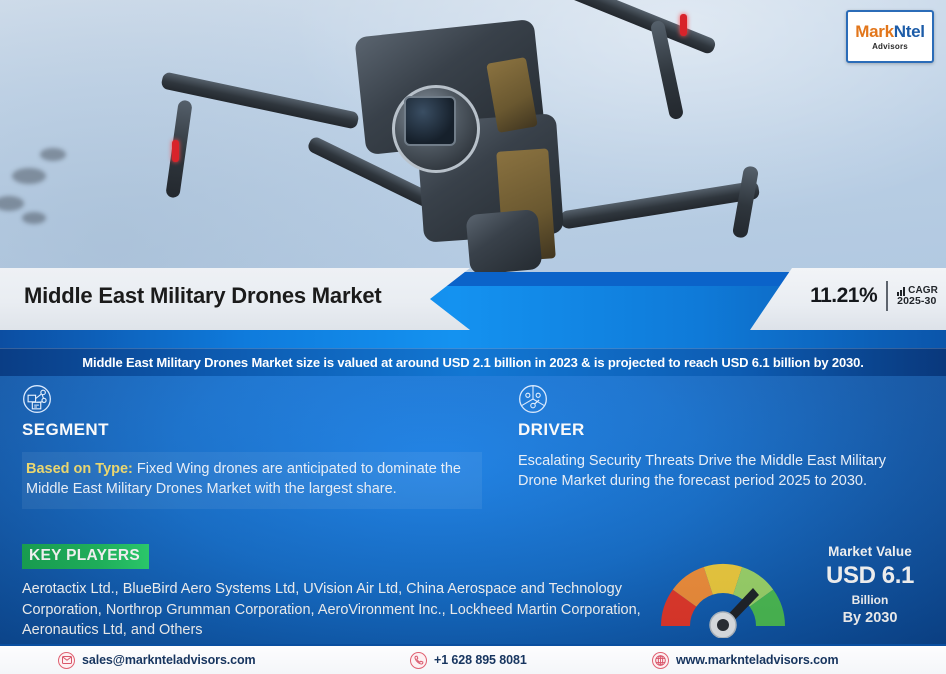 This screenshot has height=674, width=946. Describe the element at coordinates (480, 660) in the screenshot. I see `footer-phone-text: +1 628 895 8081` at that location.